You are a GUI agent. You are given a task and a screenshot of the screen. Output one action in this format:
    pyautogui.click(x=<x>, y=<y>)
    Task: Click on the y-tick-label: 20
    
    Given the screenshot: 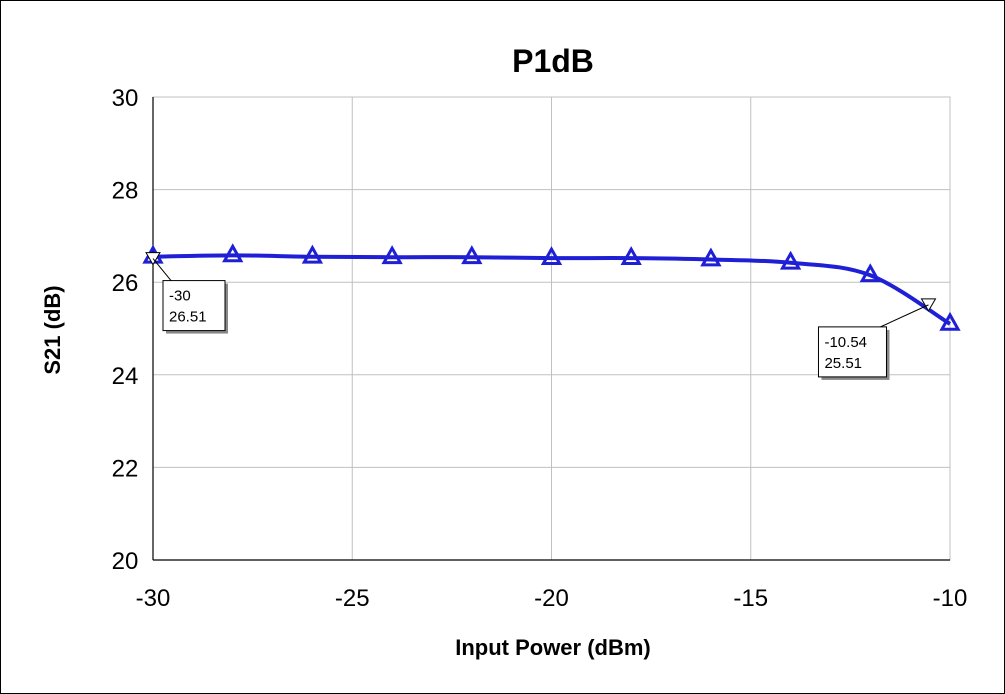 What is the action you would take?
    pyautogui.click(x=125, y=561)
    